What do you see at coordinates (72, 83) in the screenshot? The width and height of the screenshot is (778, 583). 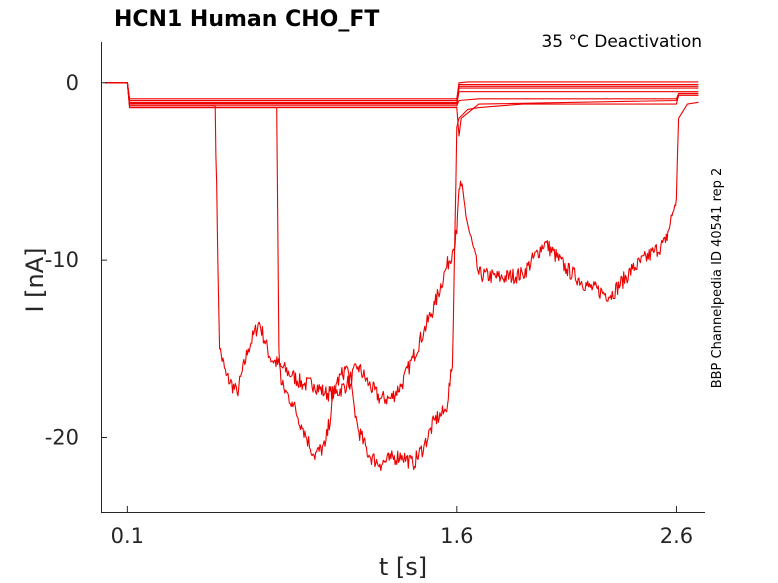 I see `y-tick-label: 0` at bounding box center [72, 83].